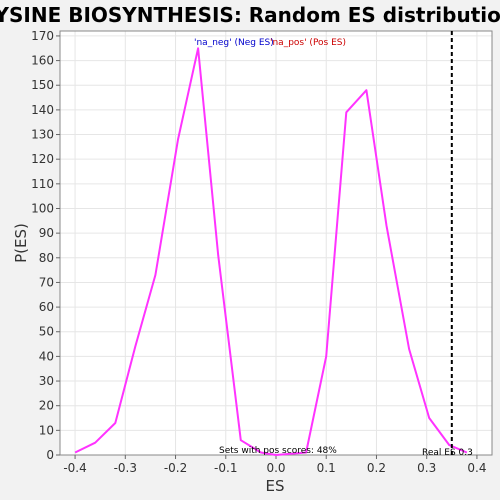 The image size is (500, 500). I want to click on x-tick-label: 0.1, so click(326, 468).